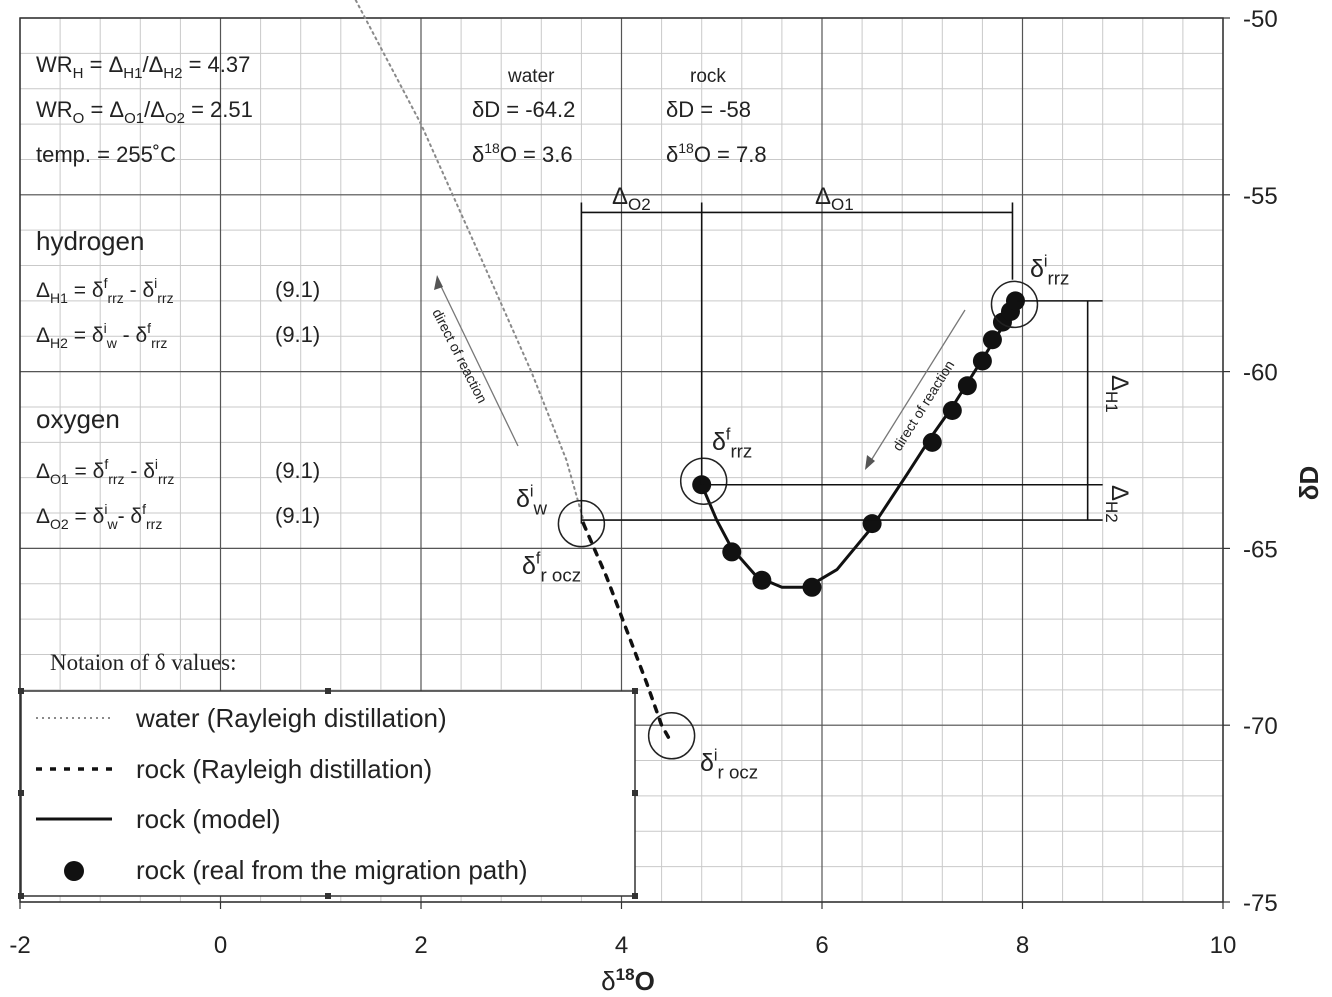 The width and height of the screenshot is (1332, 997). Describe the element at coordinates (732, 444) in the screenshot. I see `label-delta-f-rrz: δfrrz` at that location.